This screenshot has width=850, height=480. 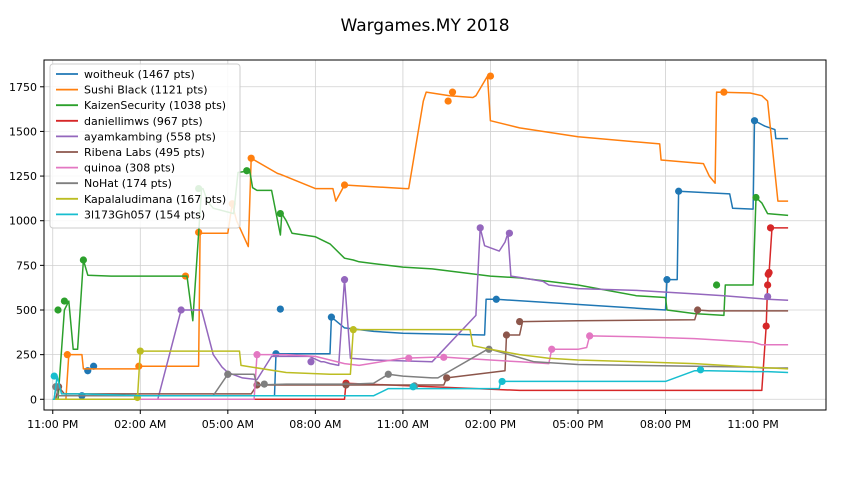 I want to click on legend-label: Sushi Black (1121 pts), so click(x=146, y=90).